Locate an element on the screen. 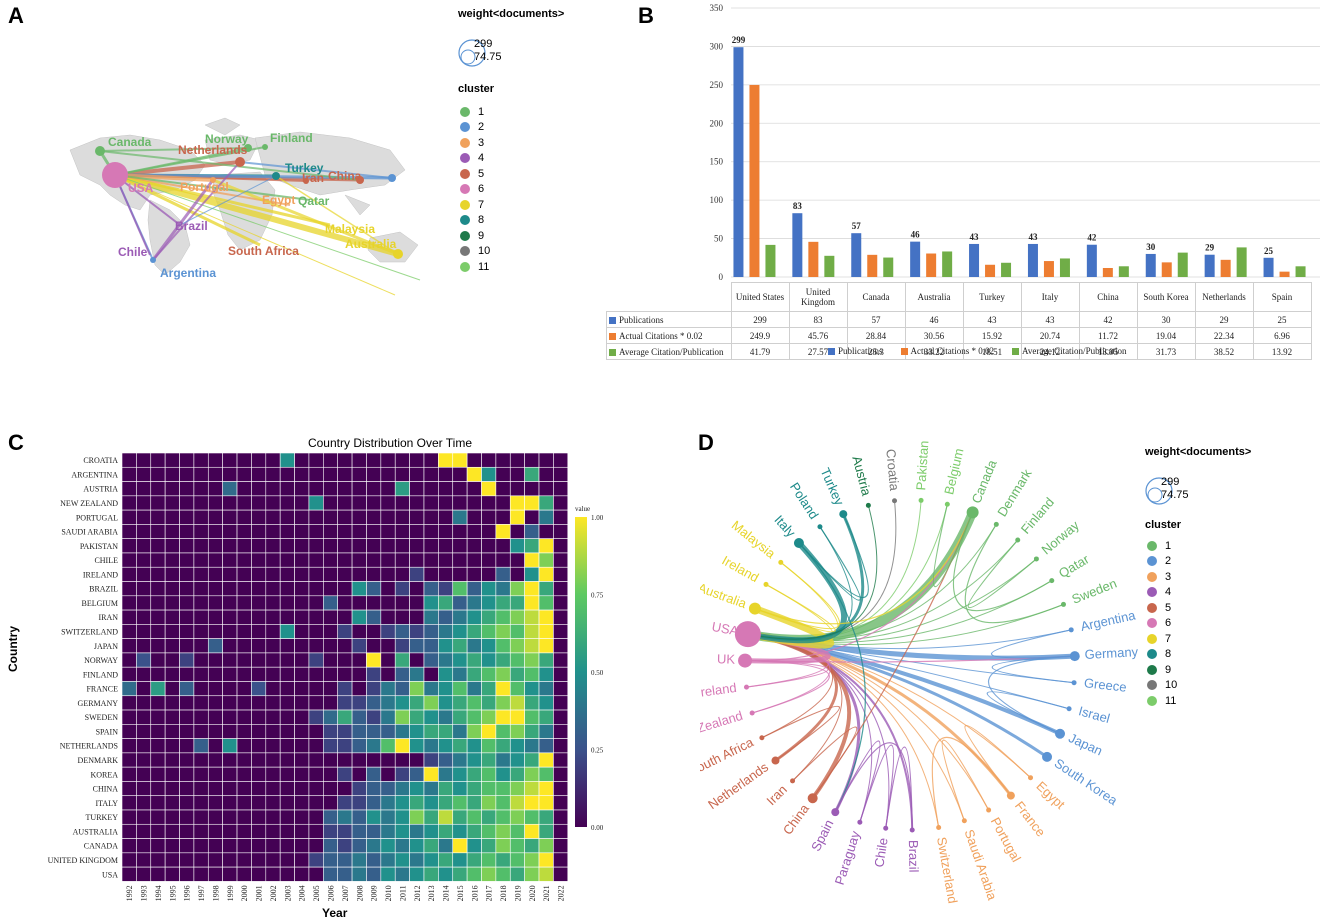  heat-year-label: 2018 is located at coordinates (503, 893).